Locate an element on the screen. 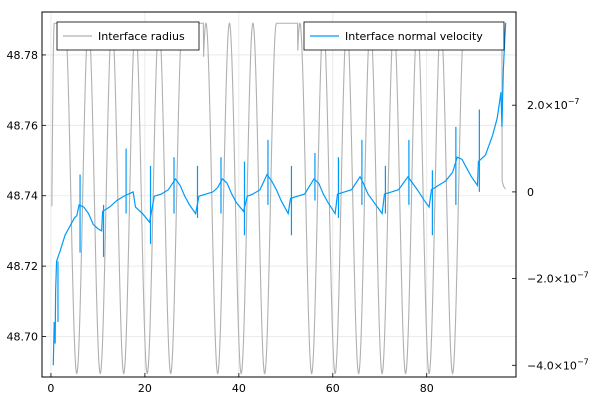 The image size is (600, 400). x-tick-label: 20 is located at coordinates (145, 388).